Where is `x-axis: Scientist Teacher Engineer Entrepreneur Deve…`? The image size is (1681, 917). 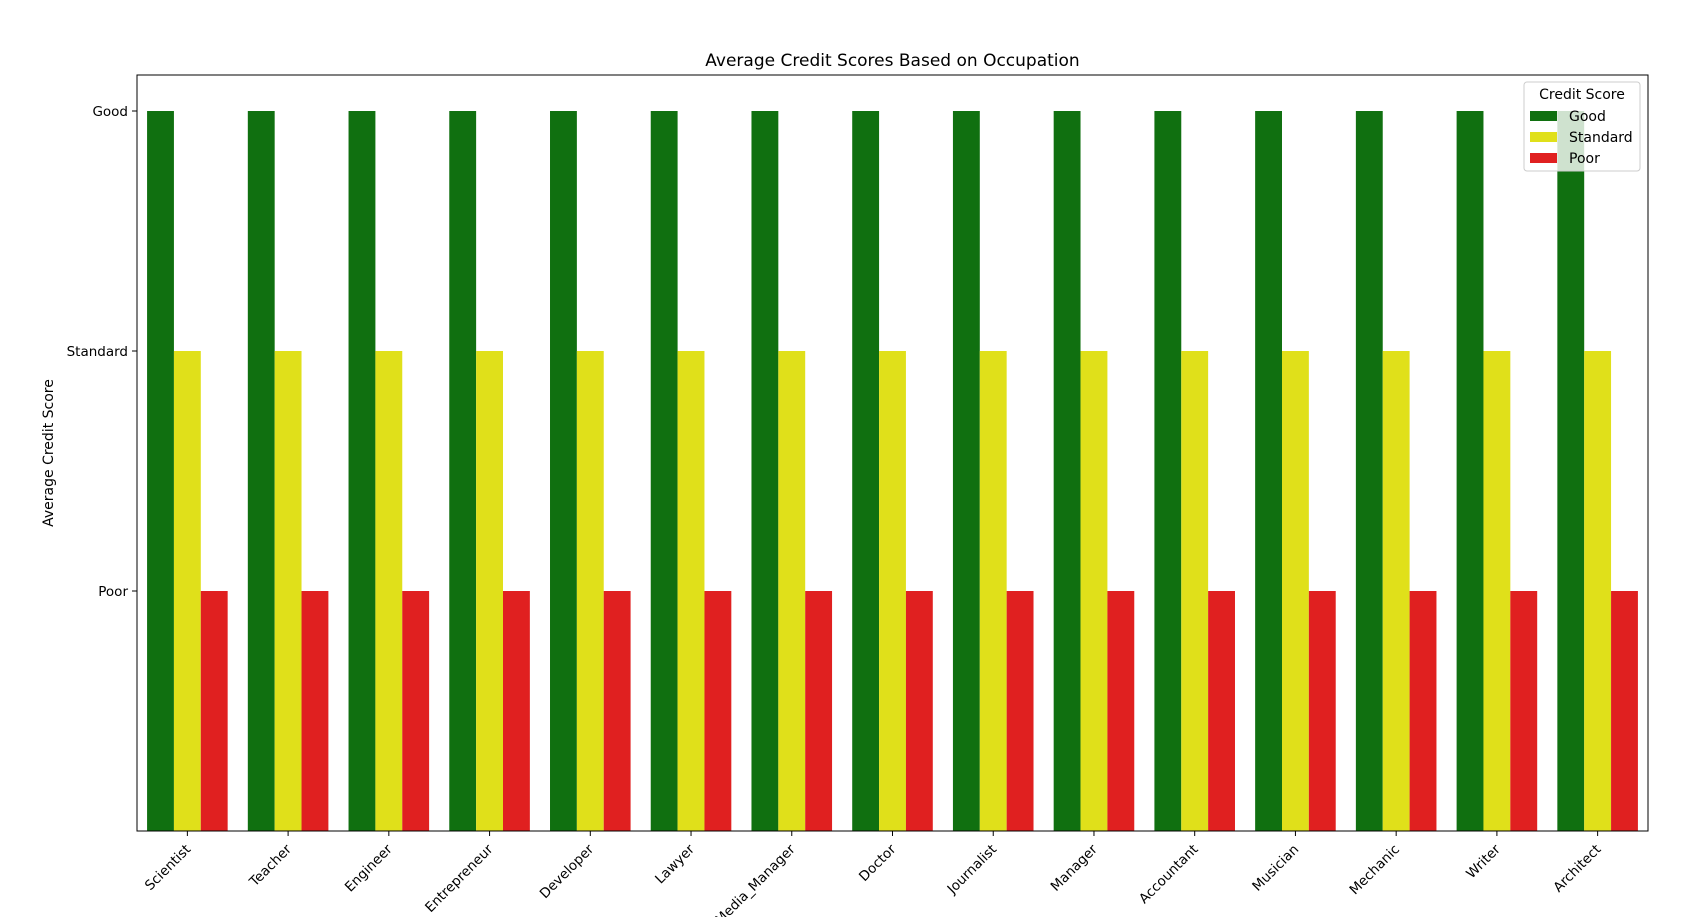 x-axis: Scientist Teacher Engineer Entrepreneur Deve… is located at coordinates (873, 874).